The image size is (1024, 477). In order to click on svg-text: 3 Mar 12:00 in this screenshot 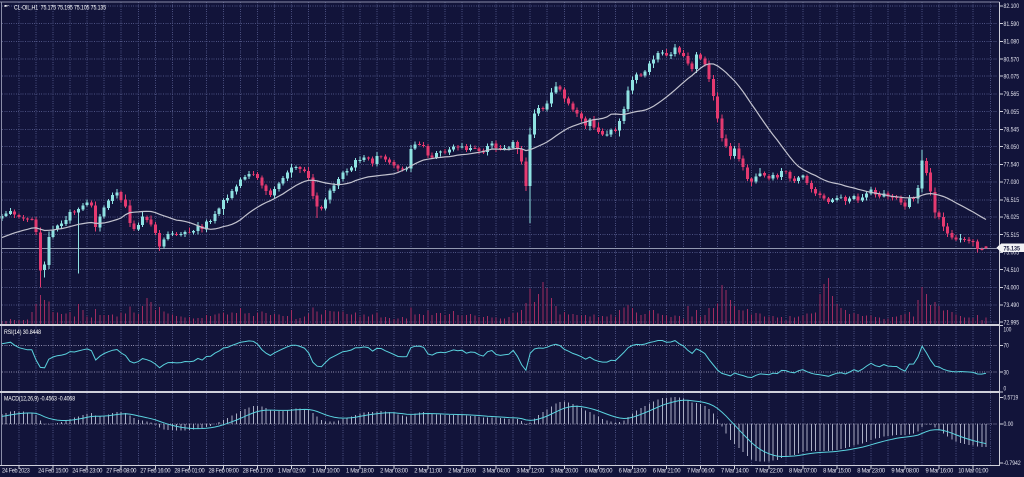, I will do `click(530, 471)`.